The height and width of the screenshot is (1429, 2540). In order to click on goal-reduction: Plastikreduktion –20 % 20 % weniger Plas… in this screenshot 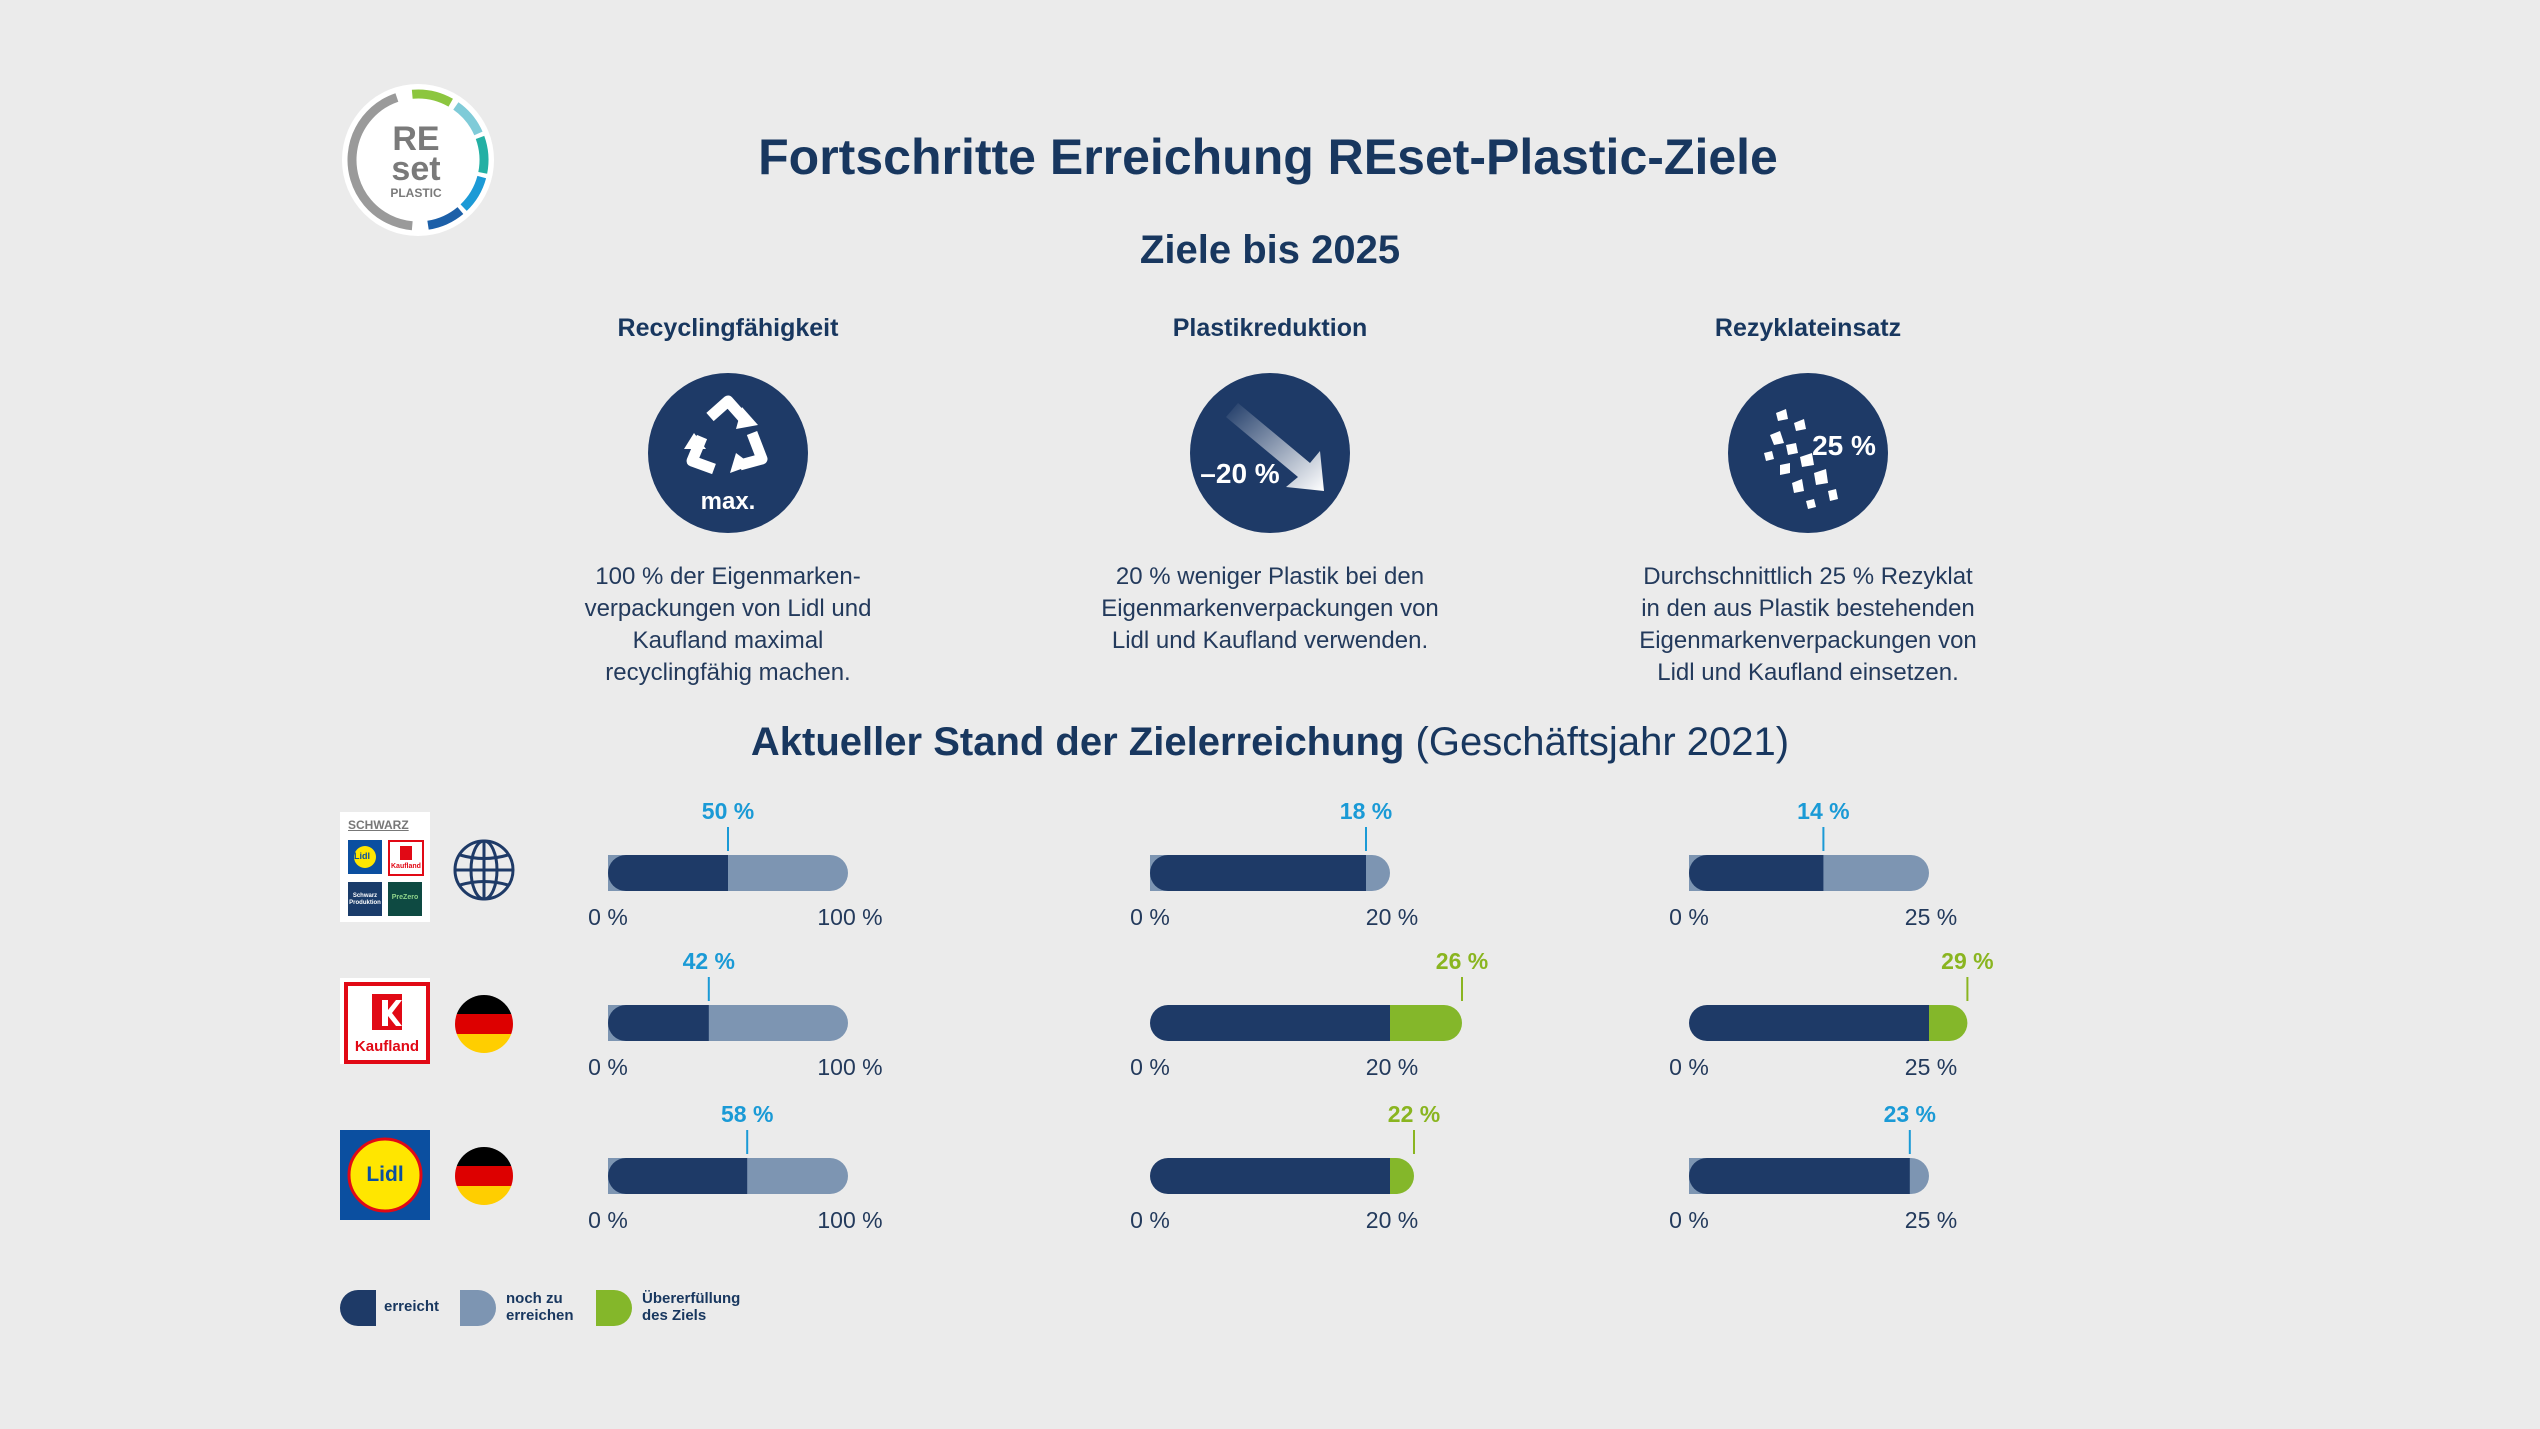, I will do `click(1270, 485)`.